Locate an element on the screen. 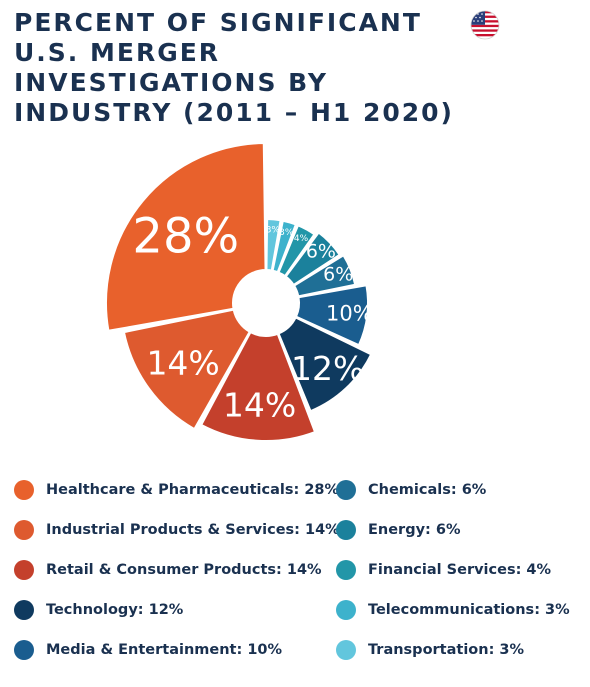 The height and width of the screenshot is (687, 590). slice-label-financial-services: 4% is located at coordinates (301, 239).